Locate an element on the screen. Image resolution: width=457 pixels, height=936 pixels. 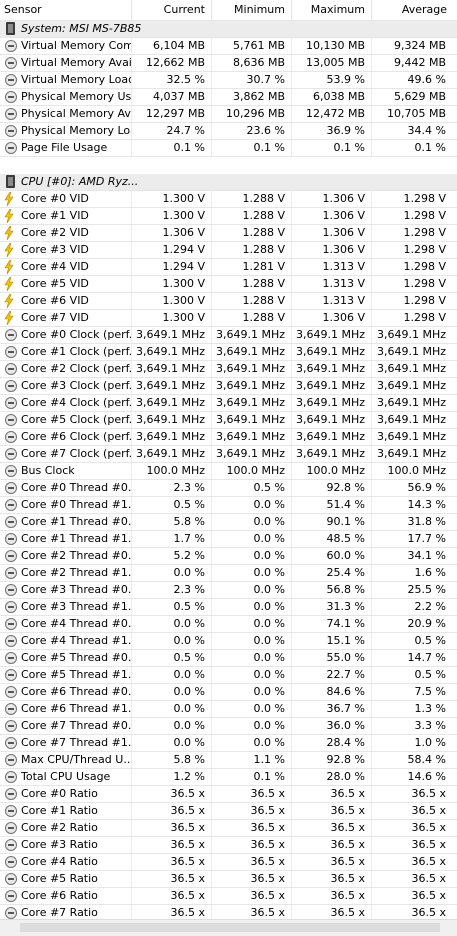
sensor-row: Core #3 VID 1.294 V 1.288 V 1.306 V 1.298 V is located at coordinates (228, 250).